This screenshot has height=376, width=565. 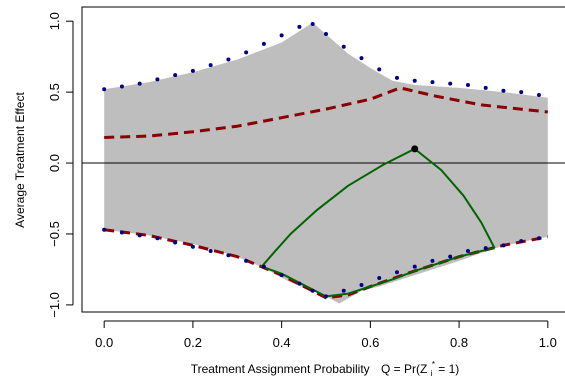 What do you see at coordinates (448, 369) in the screenshot?
I see `x-axis-label-formula-suffix: = 1)` at bounding box center [448, 369].